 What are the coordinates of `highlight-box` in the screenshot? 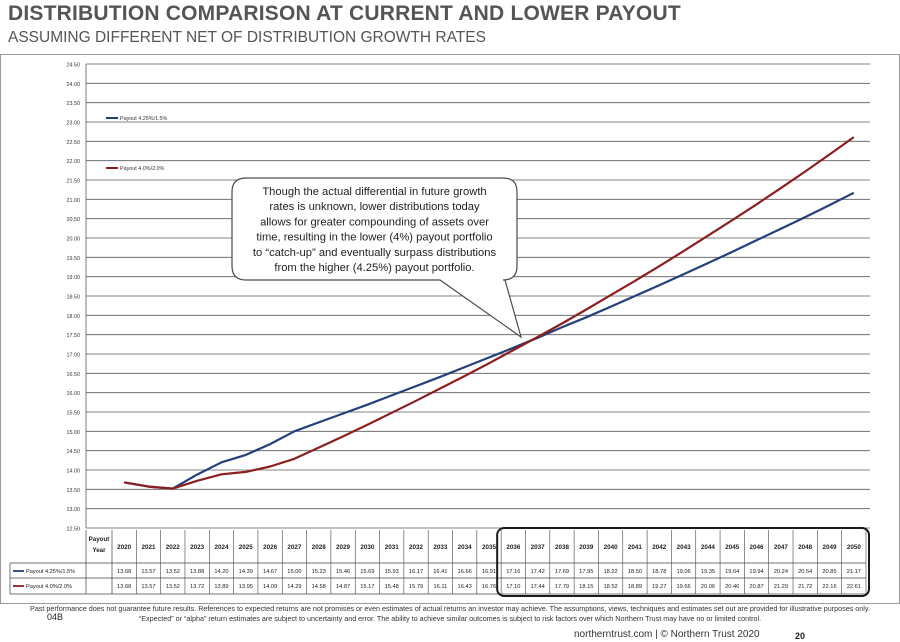 It's located at (683, 562).